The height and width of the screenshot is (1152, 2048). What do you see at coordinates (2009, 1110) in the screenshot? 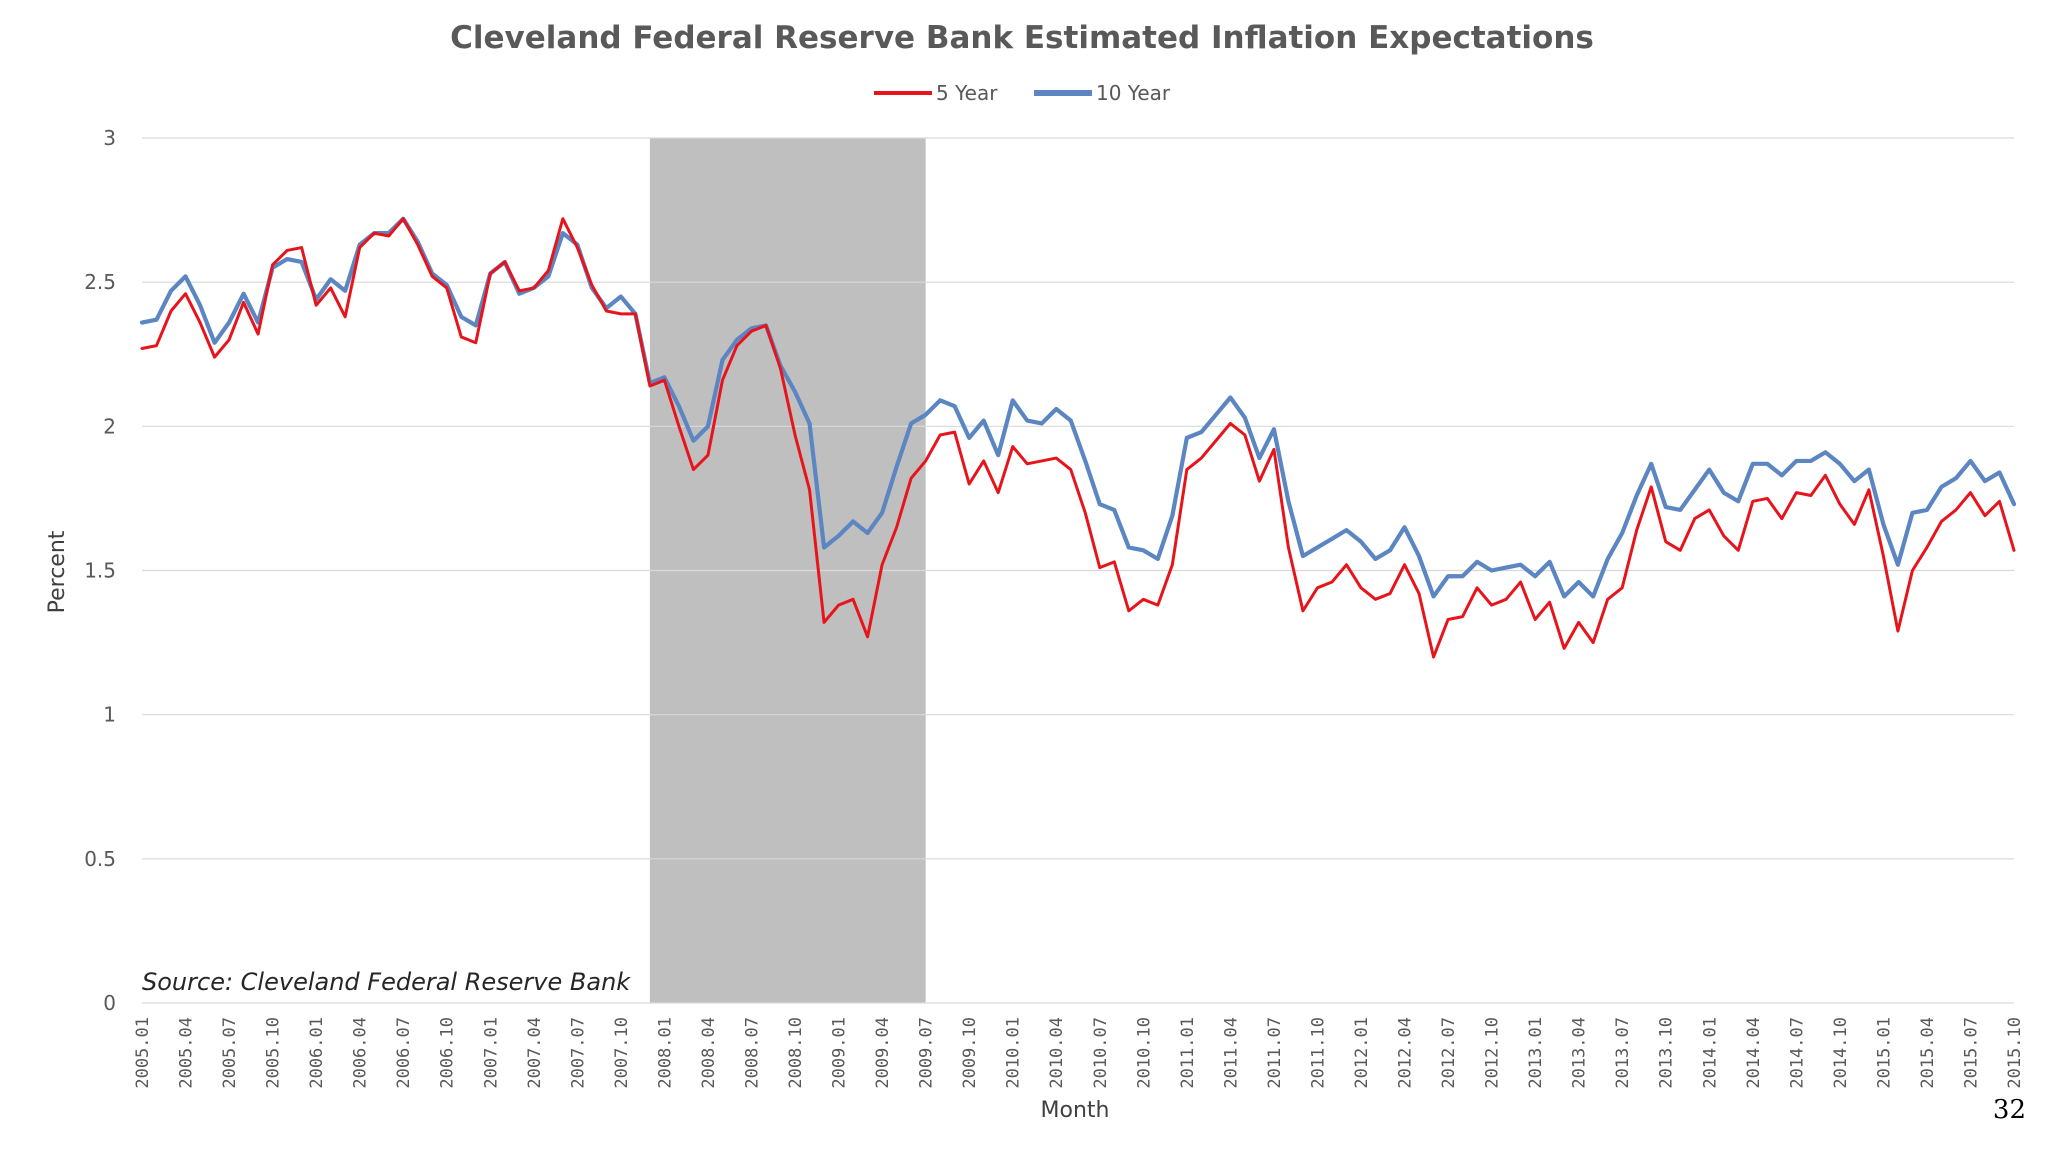
I see `page-number: 32` at bounding box center [2009, 1110].